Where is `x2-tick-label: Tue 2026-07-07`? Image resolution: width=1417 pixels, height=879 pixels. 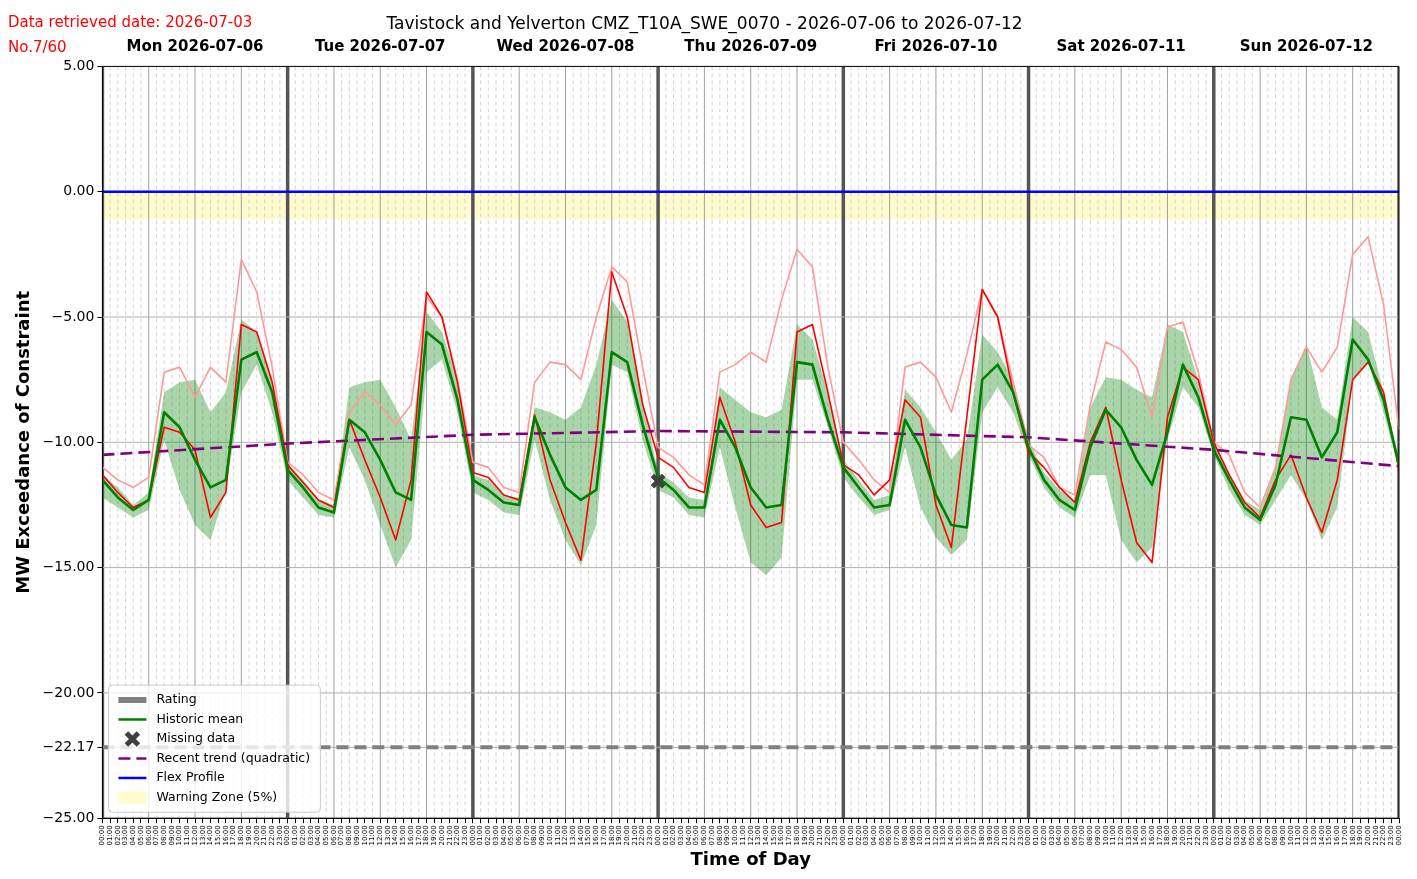 x2-tick-label: Tue 2026-07-07 is located at coordinates (380, 46).